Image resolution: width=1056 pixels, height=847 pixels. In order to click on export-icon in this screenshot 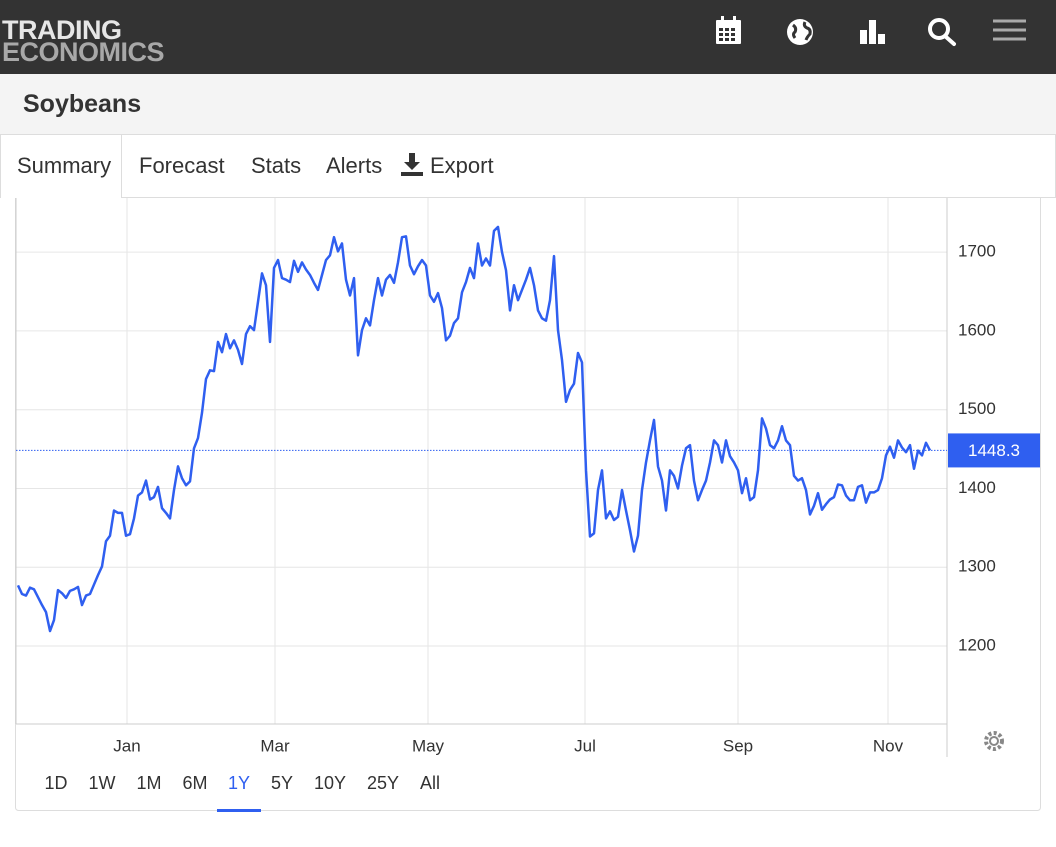, I will do `click(412, 165)`.